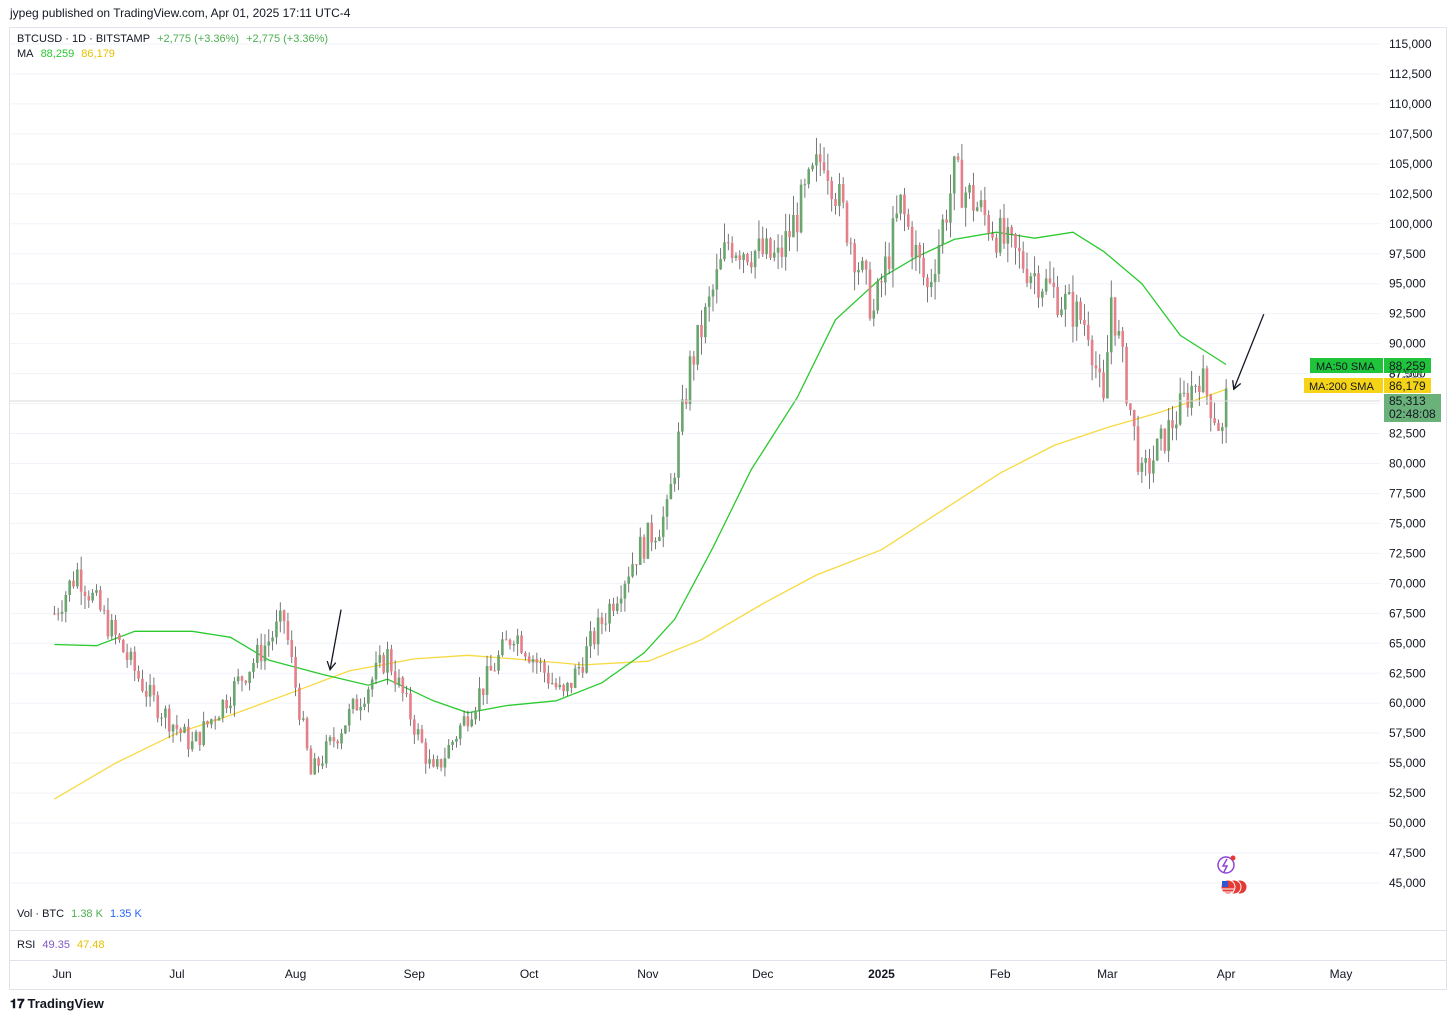  What do you see at coordinates (1407, 763) in the screenshot?
I see `y-tick-label: 55,000` at bounding box center [1407, 763].